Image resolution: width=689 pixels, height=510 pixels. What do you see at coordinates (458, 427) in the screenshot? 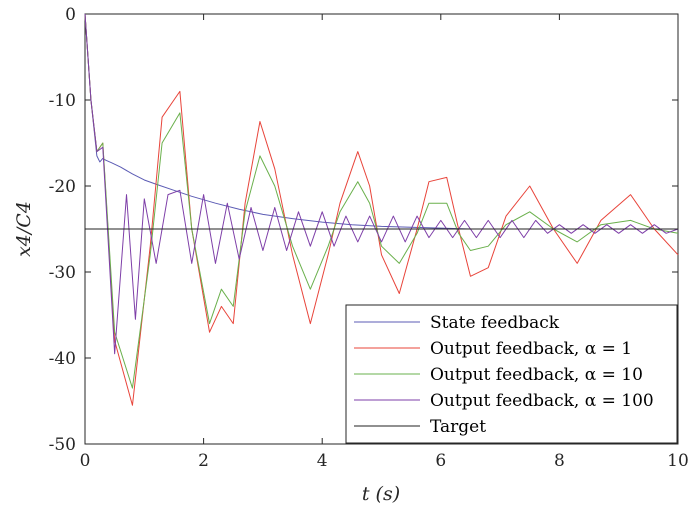
I see `legend-label: Target` at bounding box center [458, 427].